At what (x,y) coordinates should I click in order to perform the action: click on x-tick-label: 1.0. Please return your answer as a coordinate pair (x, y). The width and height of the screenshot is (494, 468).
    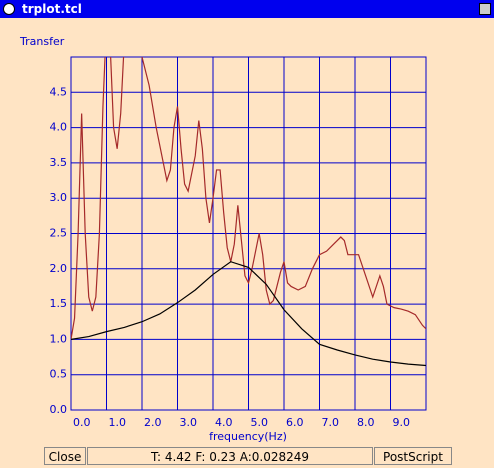
    Looking at the image, I should click on (118, 422).